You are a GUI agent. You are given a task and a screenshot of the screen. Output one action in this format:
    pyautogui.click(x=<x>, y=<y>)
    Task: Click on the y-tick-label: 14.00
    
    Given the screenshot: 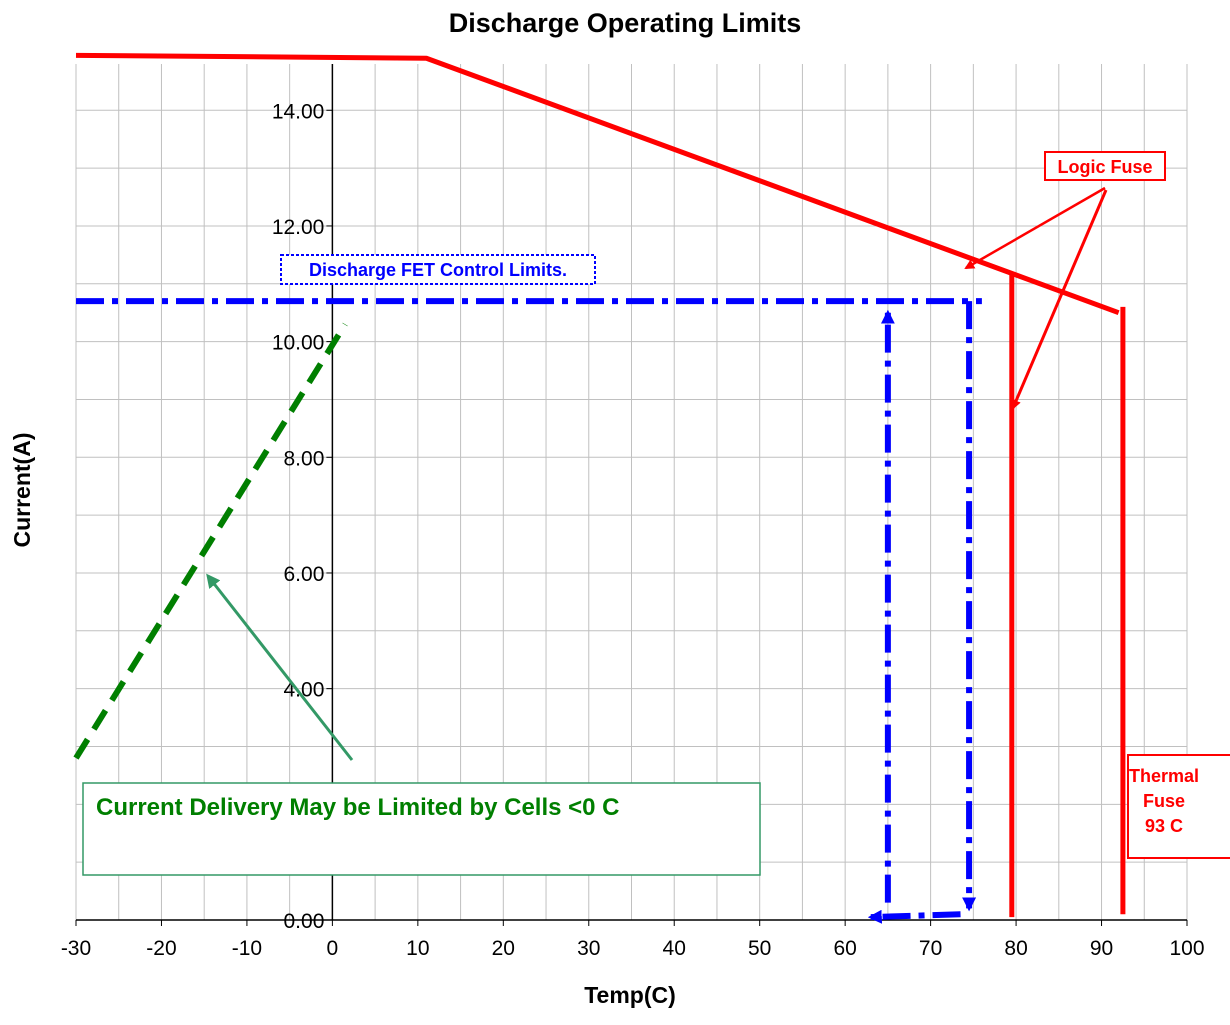 What is the action you would take?
    pyautogui.click(x=298, y=111)
    